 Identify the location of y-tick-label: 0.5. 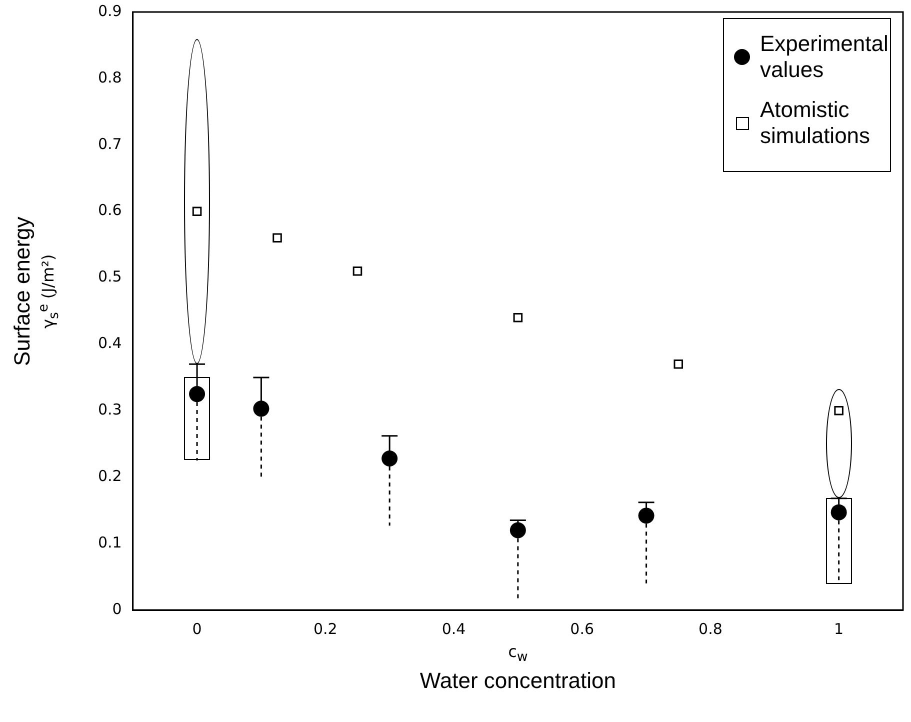
(110, 277).